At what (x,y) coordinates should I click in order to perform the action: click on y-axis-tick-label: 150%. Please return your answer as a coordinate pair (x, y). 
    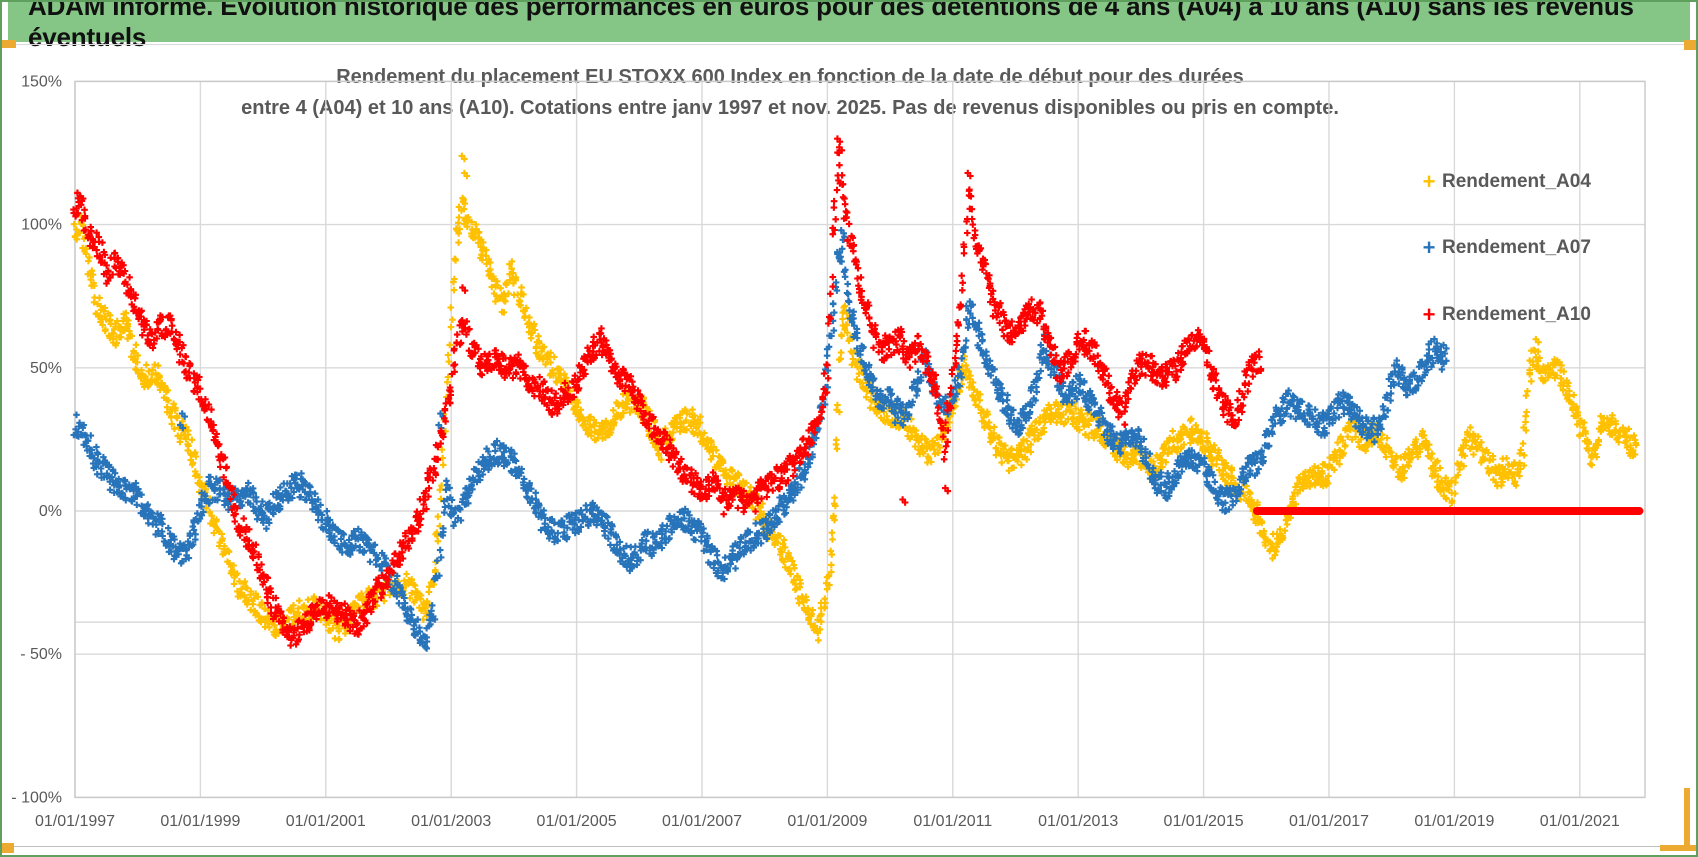
    Looking at the image, I should click on (41, 81).